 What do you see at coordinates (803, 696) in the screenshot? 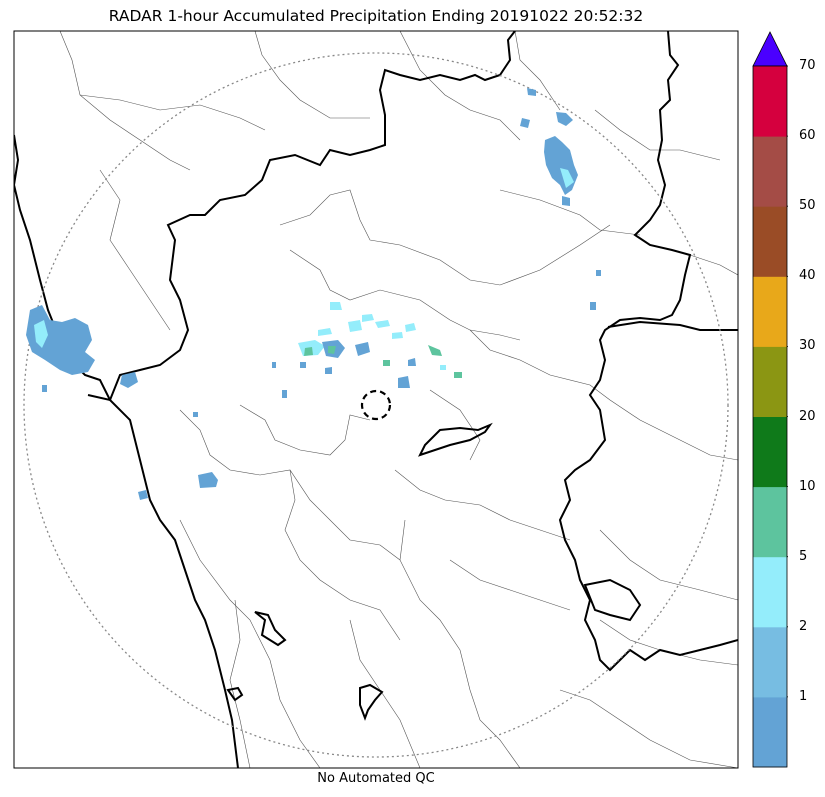
I see `colorbar-label: 1` at bounding box center [803, 696].